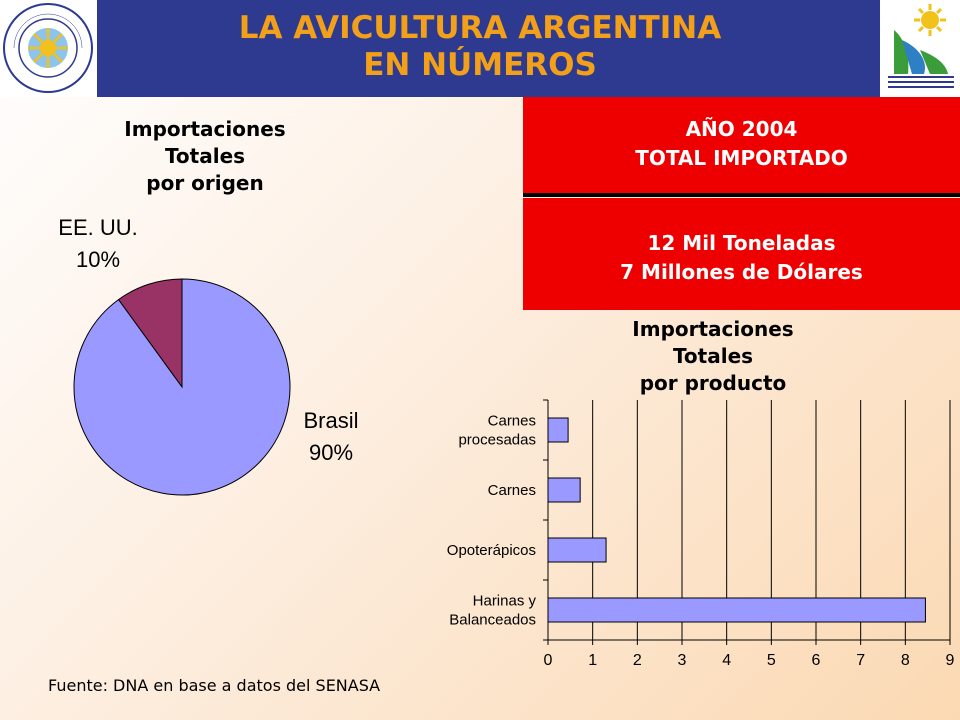 The height and width of the screenshot is (720, 960). Describe the element at coordinates (816, 660) in the screenshot. I see `x-tick-label: 6` at that location.